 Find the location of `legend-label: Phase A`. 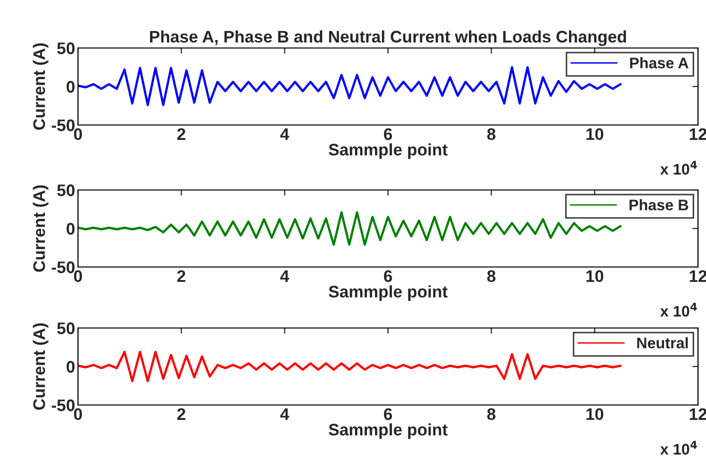

legend-label: Phase A is located at coordinates (659, 62).